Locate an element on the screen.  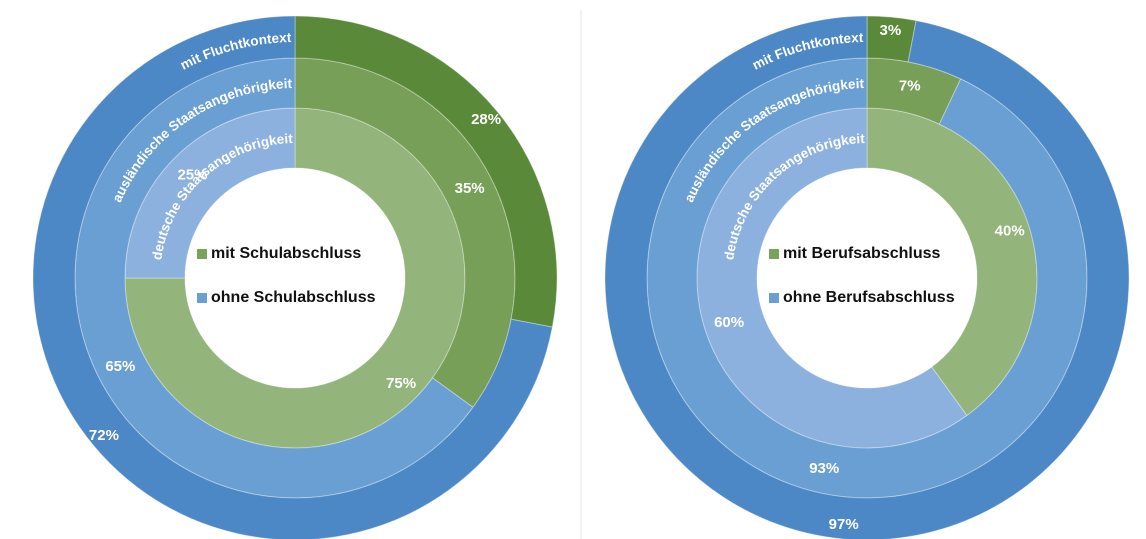
value-label: 65% is located at coordinates (120, 366).